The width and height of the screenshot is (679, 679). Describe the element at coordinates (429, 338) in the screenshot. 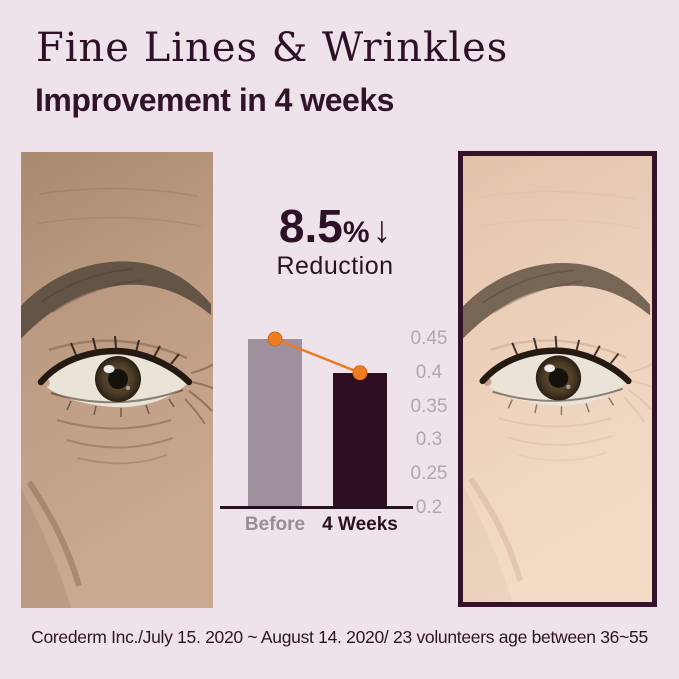

I see `y-tick-label: 0.45` at that location.